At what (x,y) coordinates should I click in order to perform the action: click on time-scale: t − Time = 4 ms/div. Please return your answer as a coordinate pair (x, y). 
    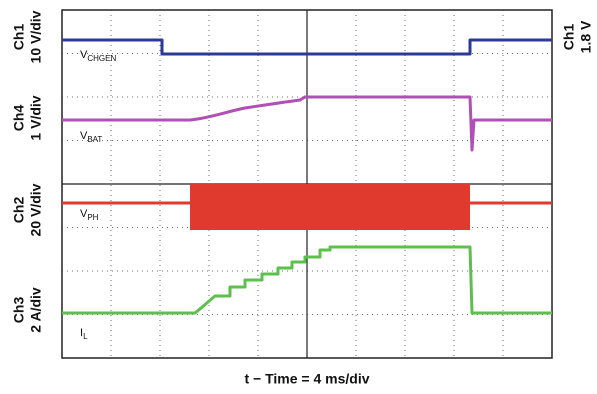
    Looking at the image, I should click on (306, 379).